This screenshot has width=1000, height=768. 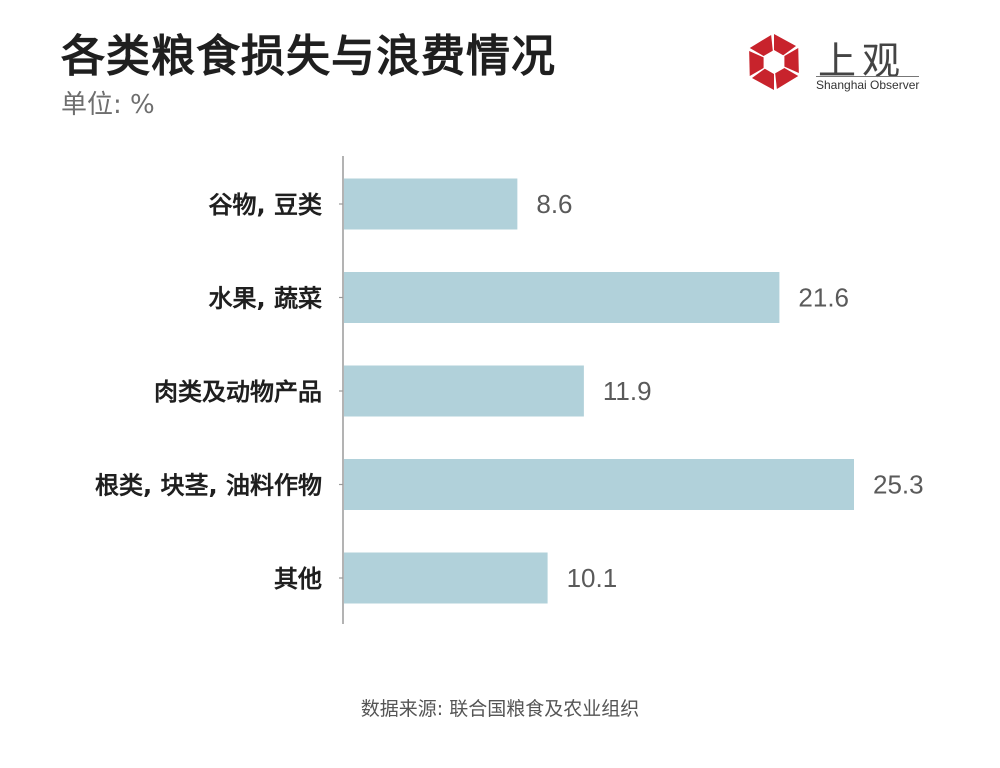 I want to click on logo-name: 上观, so click(x=862, y=61).